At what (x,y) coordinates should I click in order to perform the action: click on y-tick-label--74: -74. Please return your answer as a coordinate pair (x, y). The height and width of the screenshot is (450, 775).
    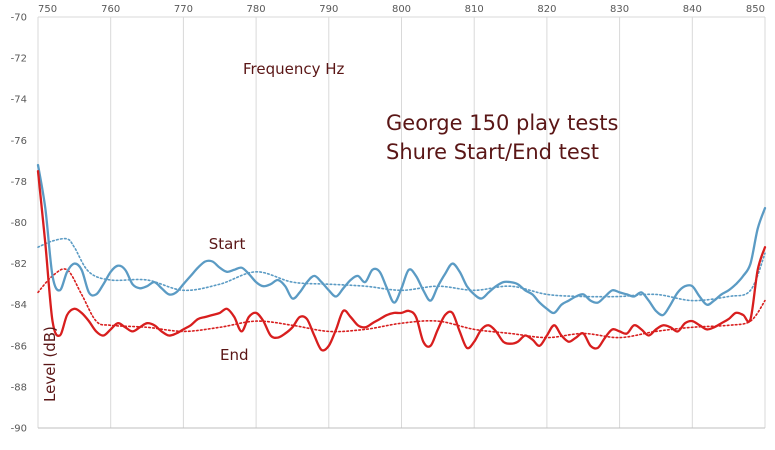
    Looking at the image, I should click on (19, 100).